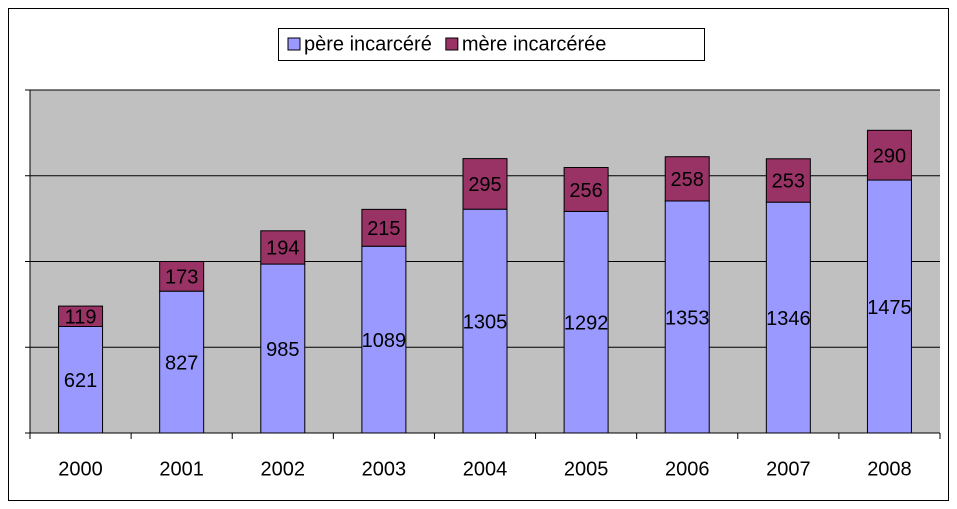  Describe the element at coordinates (687, 469) in the screenshot. I see `x-tick-label: 2006` at that location.